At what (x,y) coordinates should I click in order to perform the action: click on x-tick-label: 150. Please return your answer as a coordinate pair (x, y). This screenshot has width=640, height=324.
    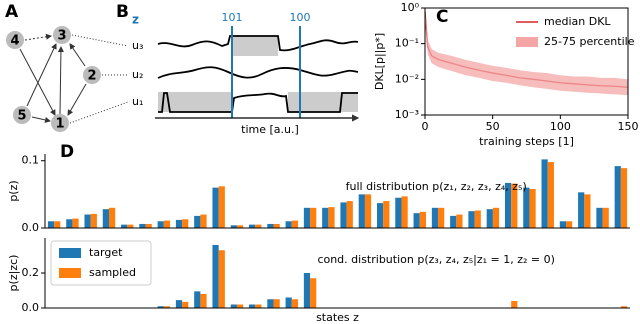
    Looking at the image, I should click on (628, 126).